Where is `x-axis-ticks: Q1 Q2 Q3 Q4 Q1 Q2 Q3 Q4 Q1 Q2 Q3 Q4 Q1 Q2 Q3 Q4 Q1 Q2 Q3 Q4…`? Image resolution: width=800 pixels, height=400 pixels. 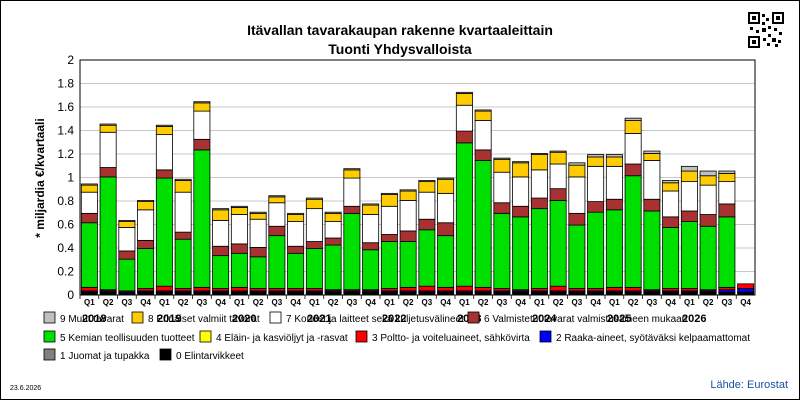 x-axis-ticks: Q1 Q2 Q3 Q4 Q1 Q2 Q3 Q4 Q1 Q2 Q3 Q4 Q1 Q2 Q3 Q4 Q1 Q2 Q3 Q4… is located at coordinates (415, 310).